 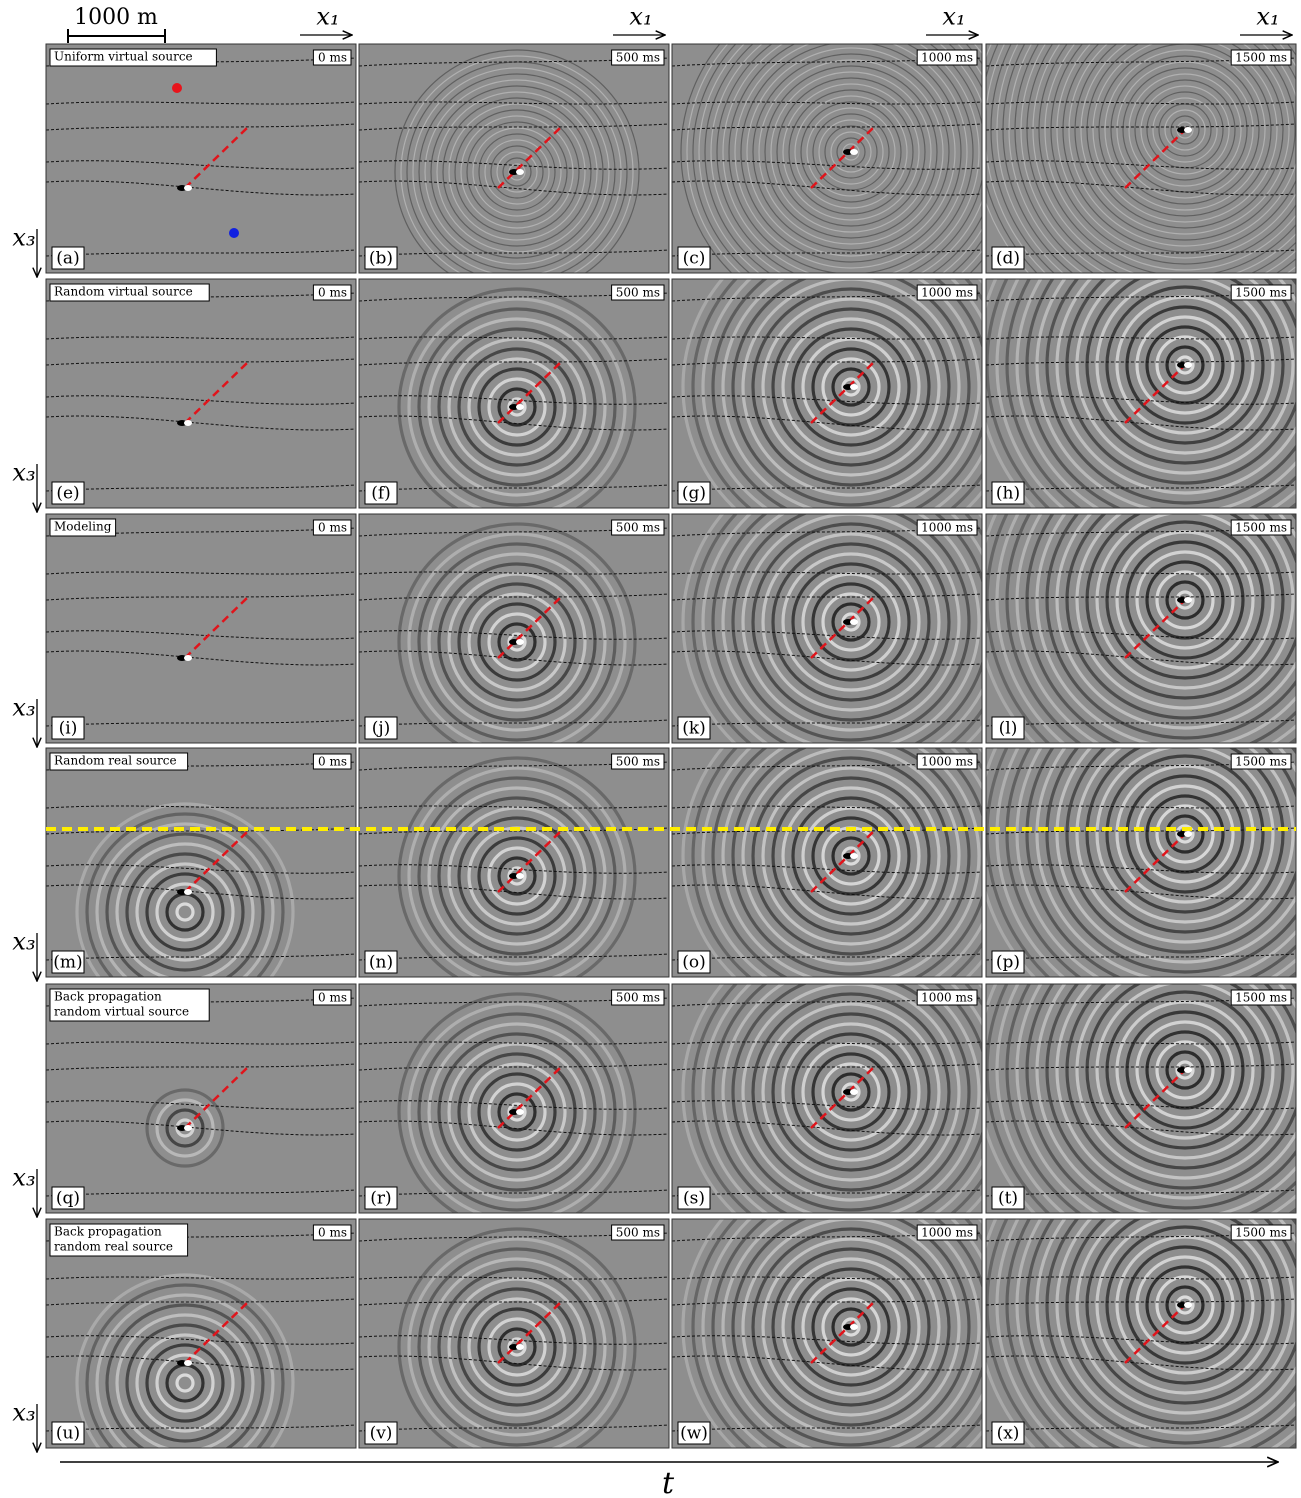 I want to click on panel-background, so click(x=201, y=1098).